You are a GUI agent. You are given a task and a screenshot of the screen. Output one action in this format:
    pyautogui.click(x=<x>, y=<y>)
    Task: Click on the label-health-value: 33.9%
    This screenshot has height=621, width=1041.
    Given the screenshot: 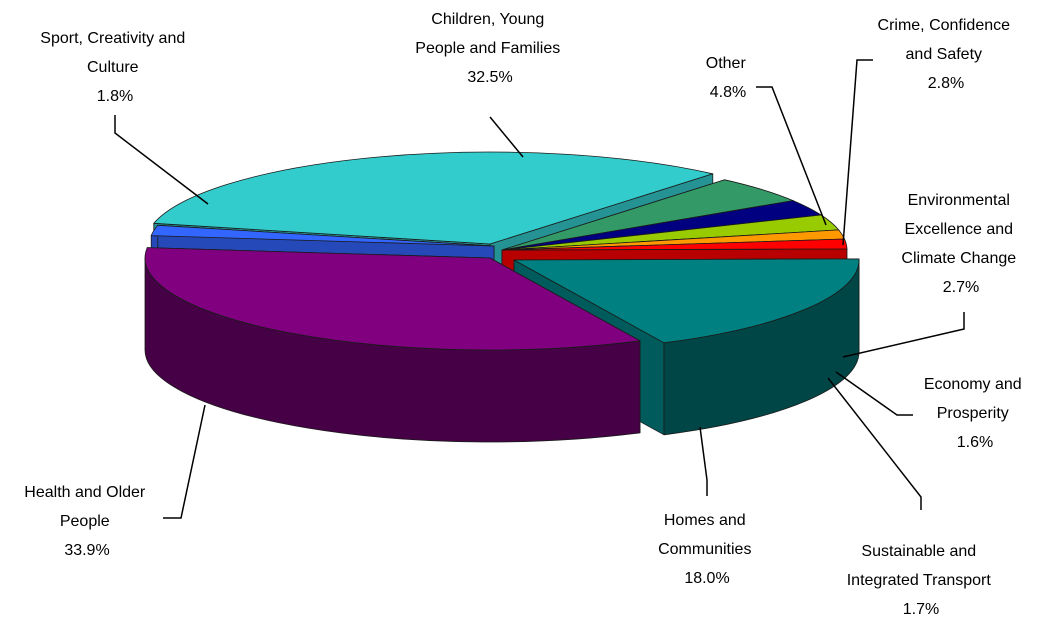 What is the action you would take?
    pyautogui.click(x=86, y=550)
    